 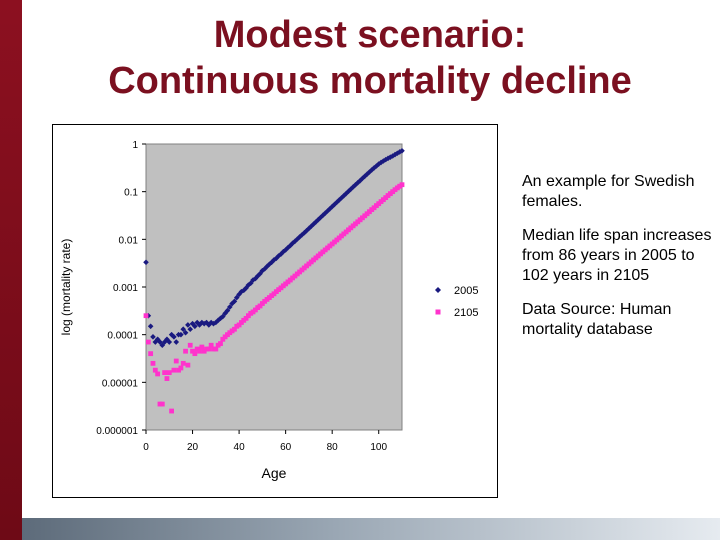 I want to click on y-tick-label: 0.001, so click(x=125, y=288).